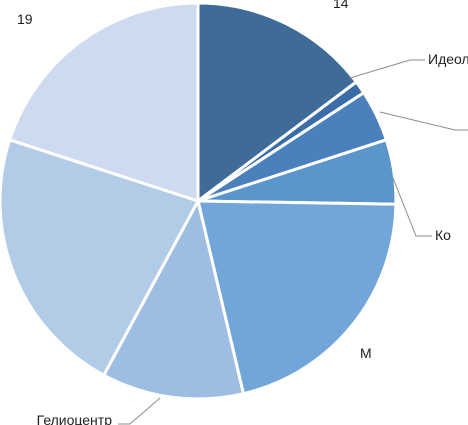 This screenshot has height=425, width=468. Describe the element at coordinates (448, 59) in the screenshot. I see `slice-label-1: Идеол` at that location.